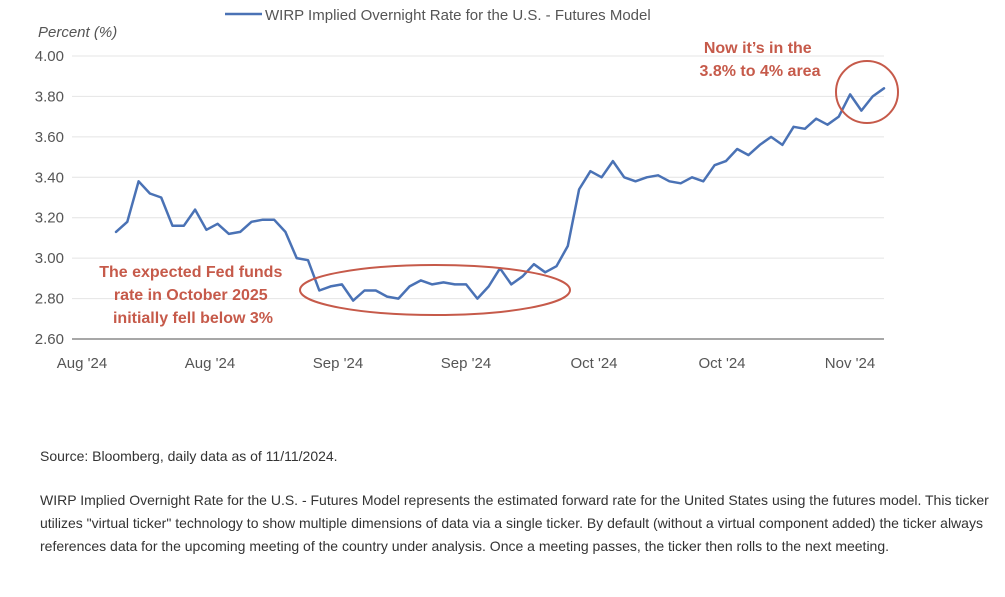 Image resolution: width=1005 pixels, height=597 pixels. Describe the element at coordinates (49, 258) in the screenshot. I see `y-tick-label: 3.00` at that location.